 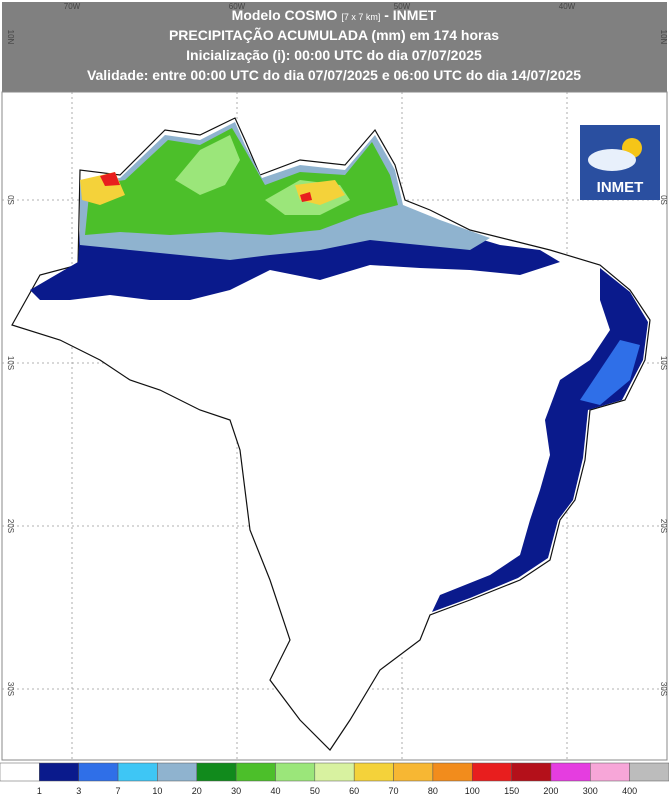 What do you see at coordinates (236, 791) in the screenshot?
I see `colorbar-label: 30` at bounding box center [236, 791].